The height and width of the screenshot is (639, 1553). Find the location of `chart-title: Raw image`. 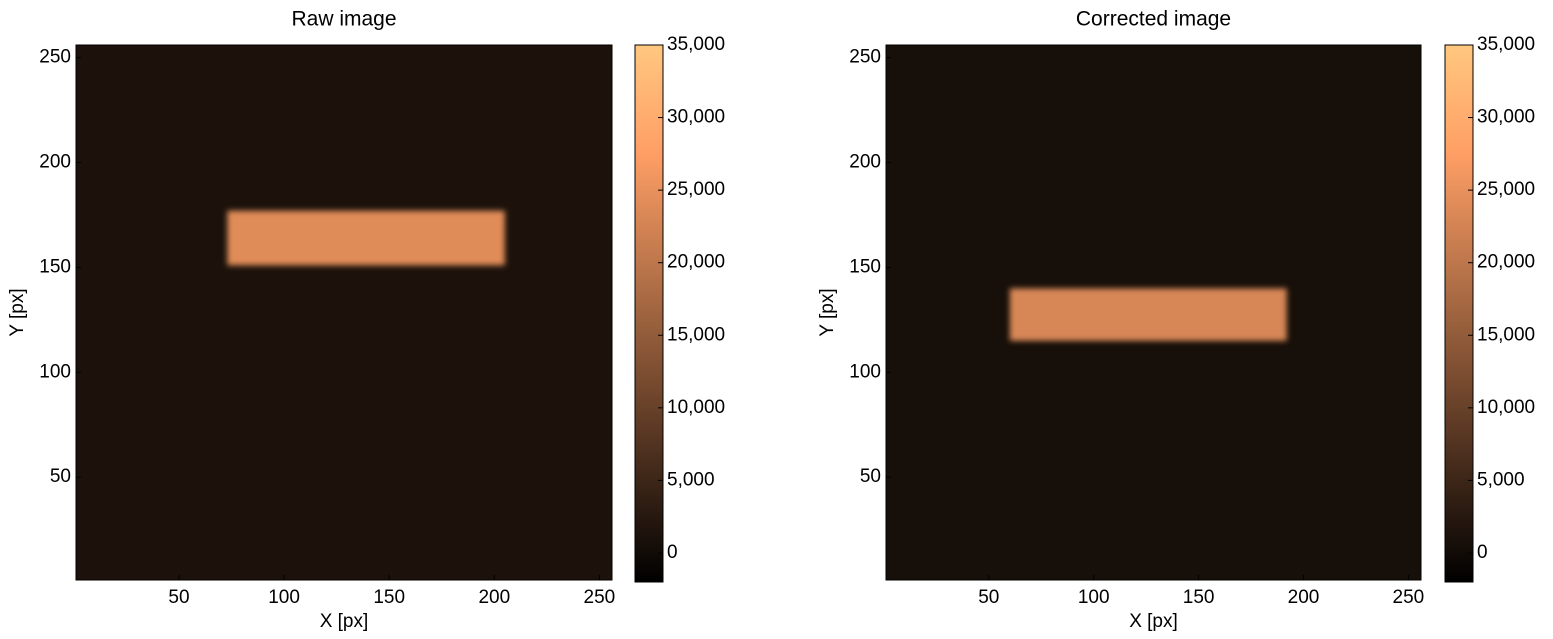

chart-title: Raw image is located at coordinates (343, 19).